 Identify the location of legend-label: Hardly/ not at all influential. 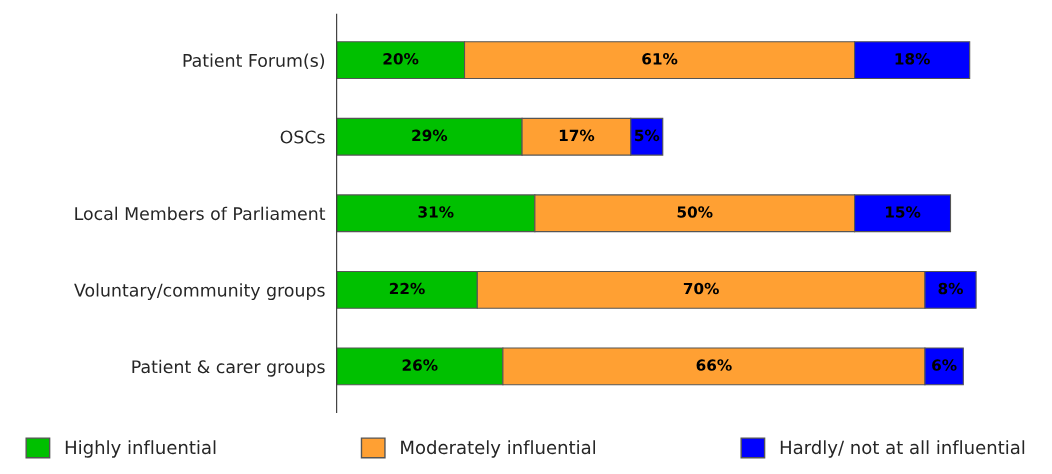
(902, 449).